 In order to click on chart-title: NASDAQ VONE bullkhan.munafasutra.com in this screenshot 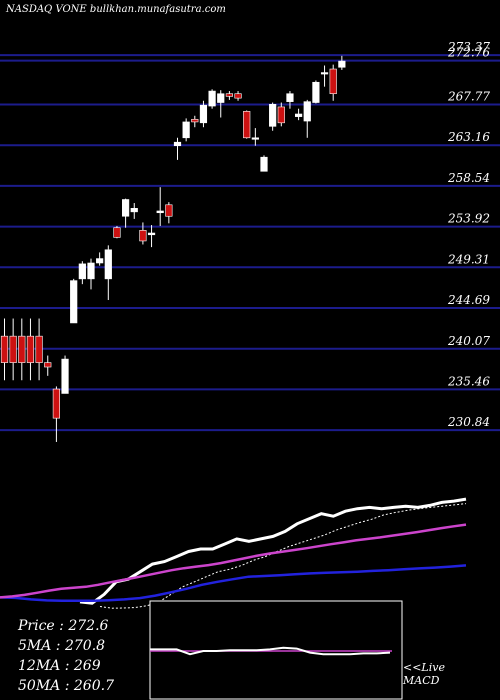, I will do `click(115, 9)`.